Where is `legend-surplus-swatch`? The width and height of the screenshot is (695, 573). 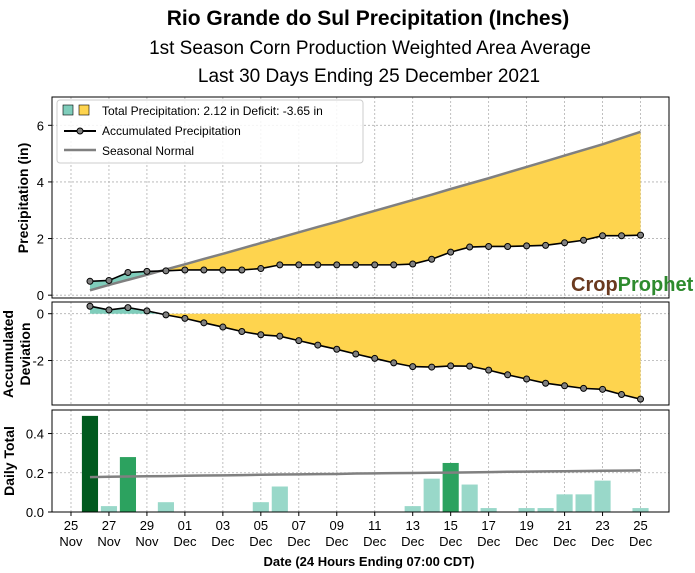
legend-surplus-swatch is located at coordinates (68, 110).